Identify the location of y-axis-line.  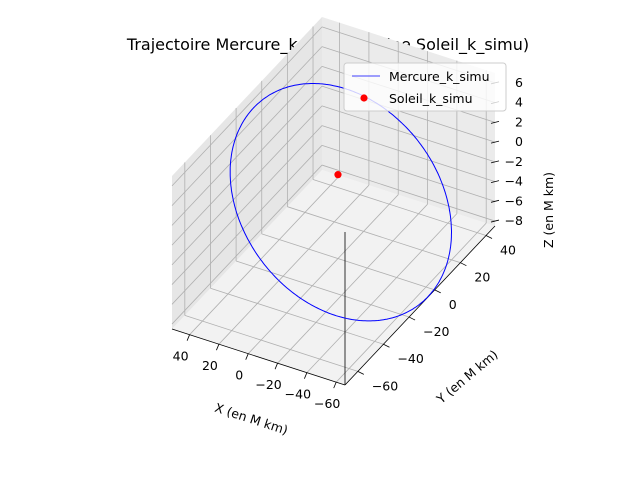
(420, 305).